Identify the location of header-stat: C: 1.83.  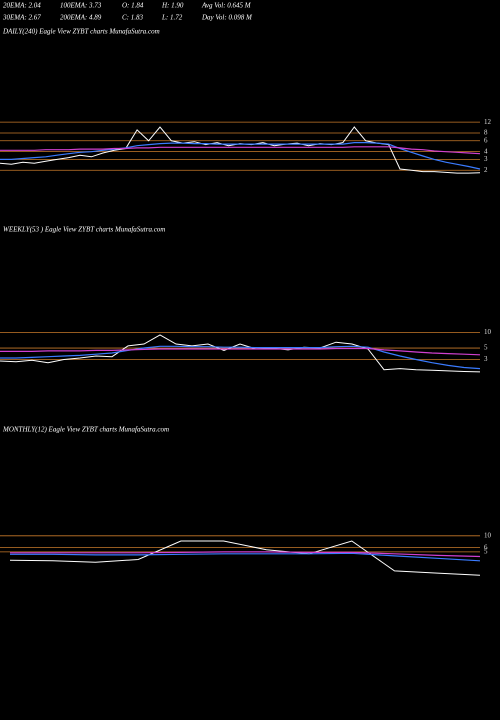
(133, 18).